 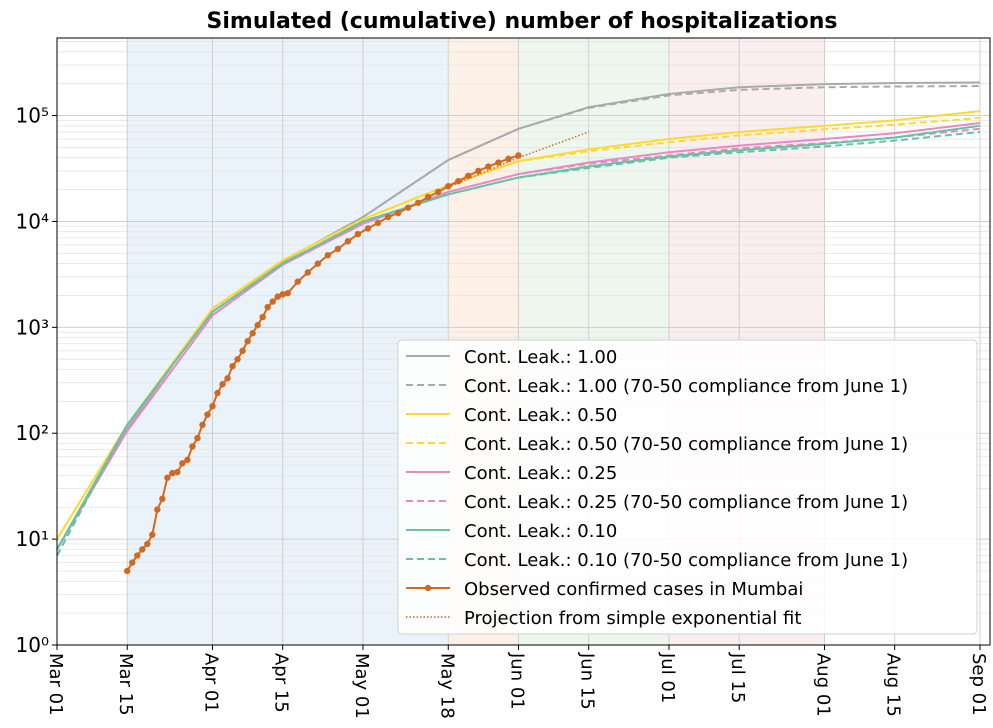 I want to click on x-tick-label: Jun 01, so click(x=516, y=681).